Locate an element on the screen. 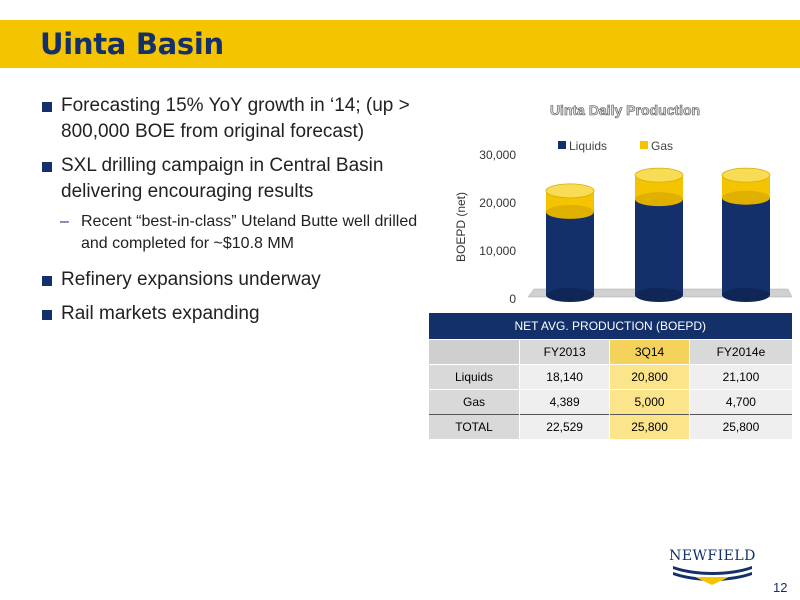  y-tick-label: 0 is located at coordinates (512, 299).